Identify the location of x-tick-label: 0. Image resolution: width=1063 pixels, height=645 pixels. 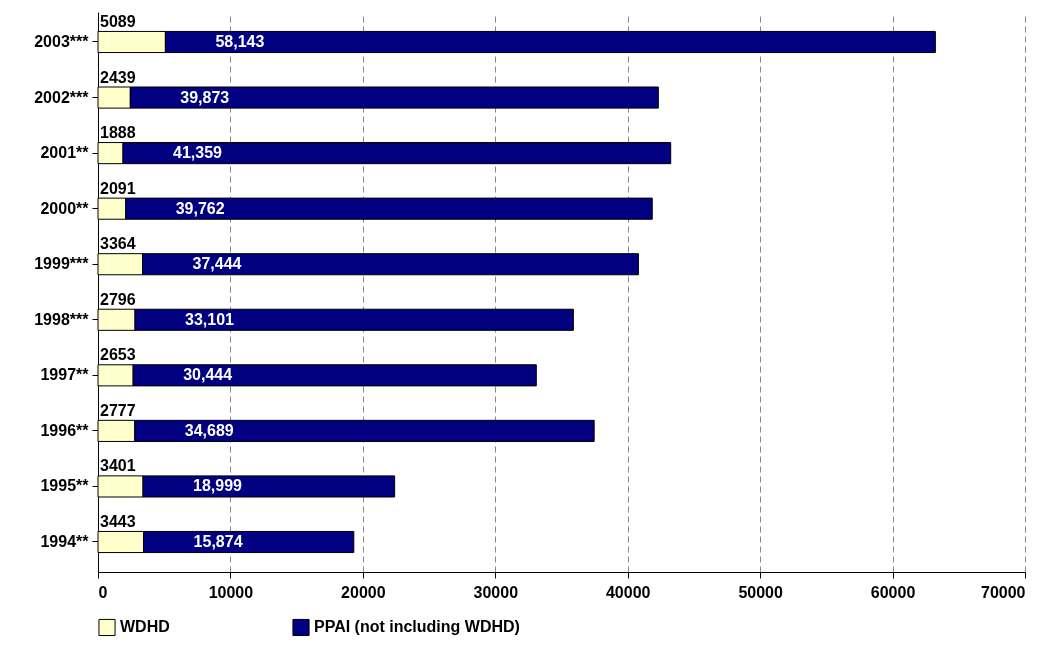
(103, 592).